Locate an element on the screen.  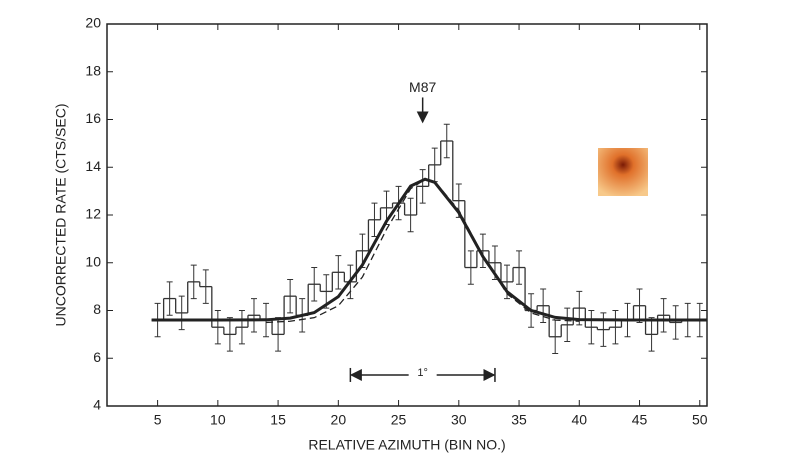
y-tick-label: 8 is located at coordinates (97, 309).